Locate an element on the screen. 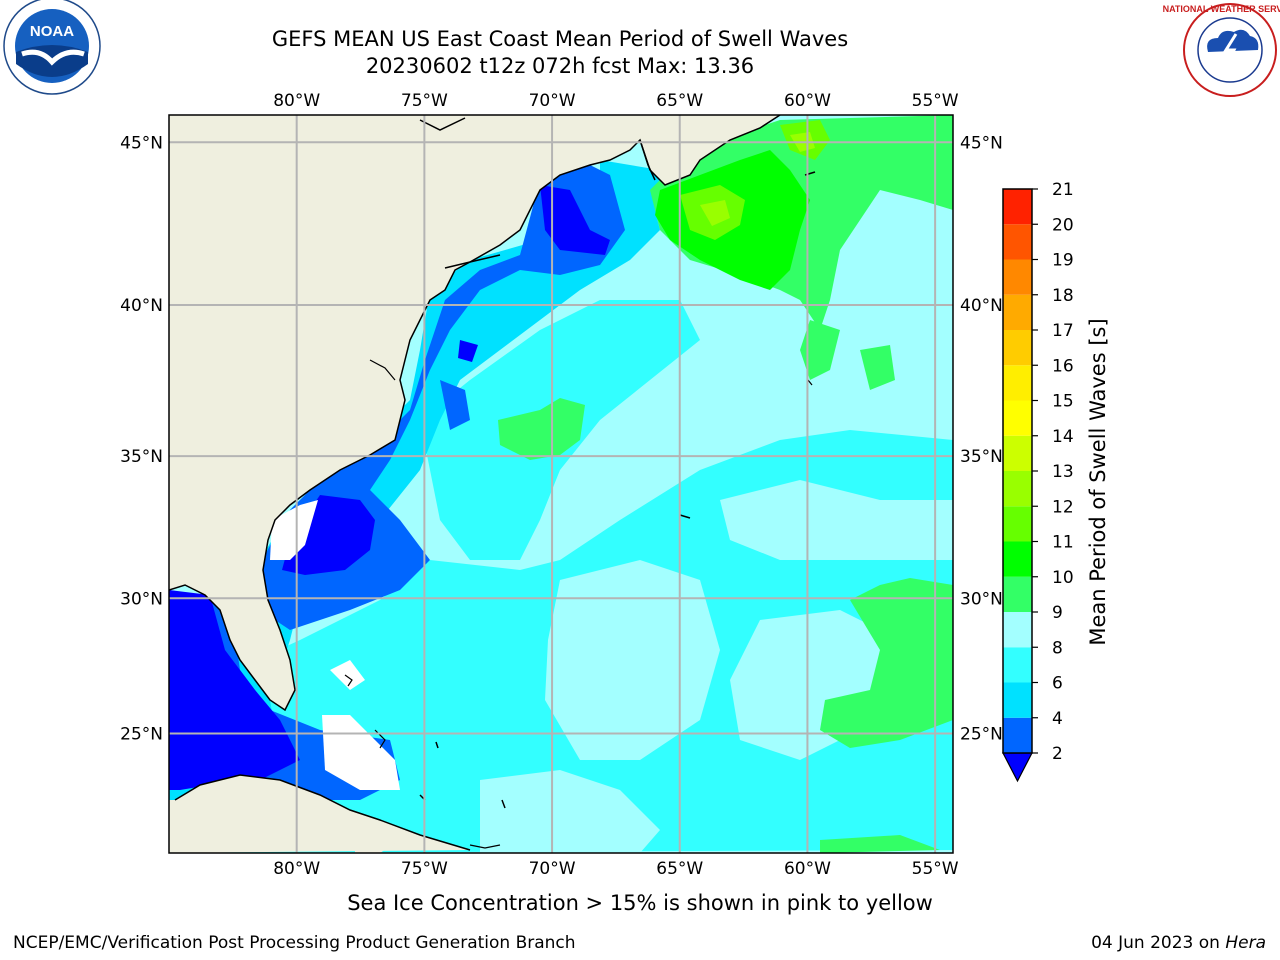 This screenshot has width=1280, height=960. colorbar-tick-label: 12 is located at coordinates (1063, 507).